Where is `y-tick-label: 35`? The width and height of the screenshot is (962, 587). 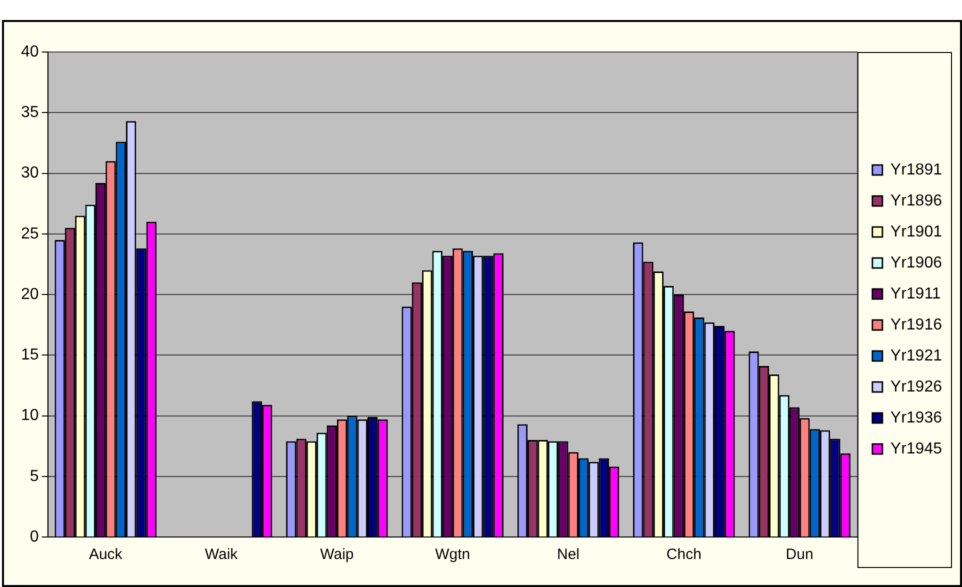
y-tick-label: 35 is located at coordinates (30, 113).